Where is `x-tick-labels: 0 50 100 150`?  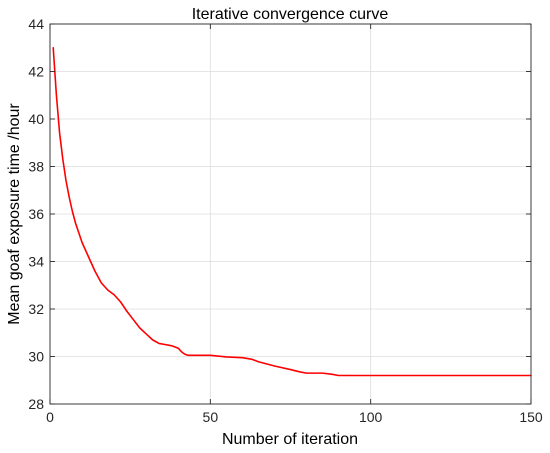 x-tick-labels: 0 50 100 150 is located at coordinates (294, 417).